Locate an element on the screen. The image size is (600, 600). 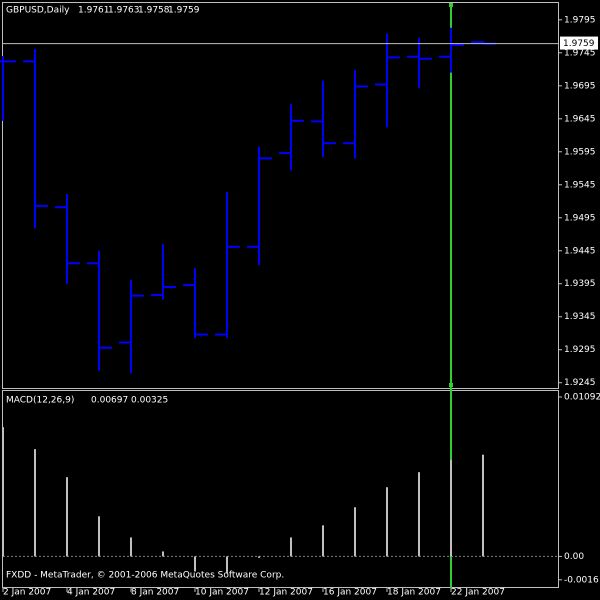
x-tick-label: 2 Jan 2007 is located at coordinates (27, 593).